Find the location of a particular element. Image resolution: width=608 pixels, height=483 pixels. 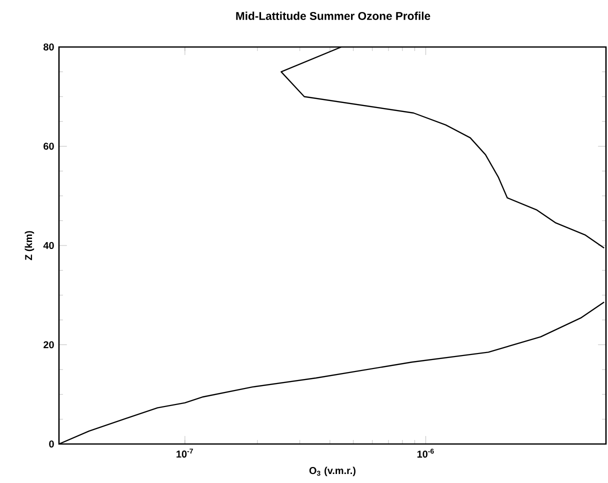

x-axis-title: O$_{3}$ (v.m.r.) is located at coordinates (332, 471).